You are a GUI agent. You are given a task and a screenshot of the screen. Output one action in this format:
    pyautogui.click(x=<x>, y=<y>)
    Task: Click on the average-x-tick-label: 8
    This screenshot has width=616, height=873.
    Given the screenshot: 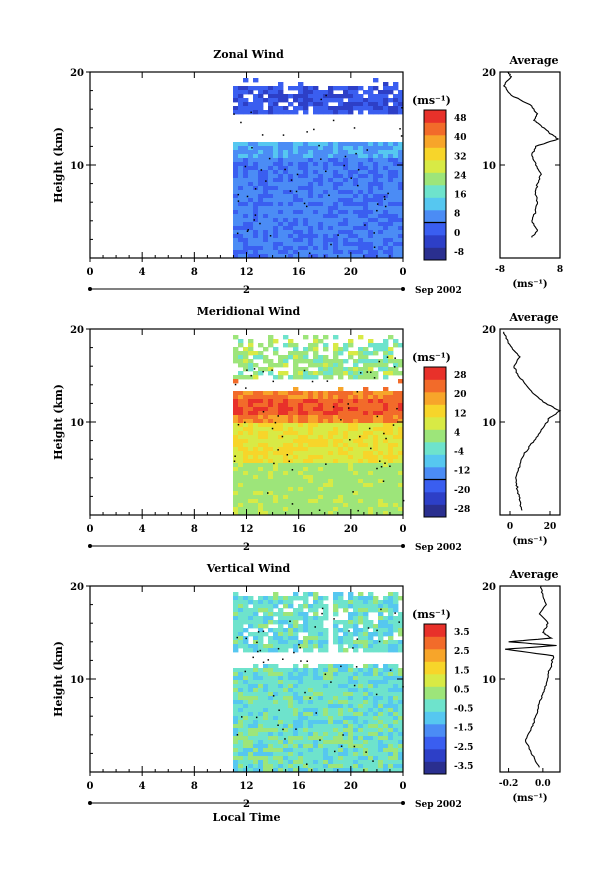 What is the action you would take?
    pyautogui.click(x=560, y=270)
    